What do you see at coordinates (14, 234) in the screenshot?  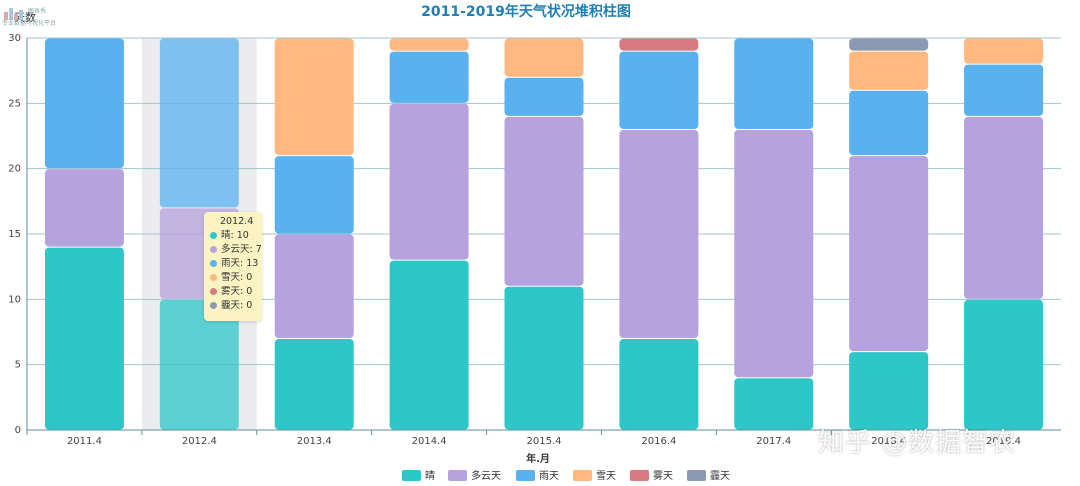 I see `y-tick-label: 15` at bounding box center [14, 234].